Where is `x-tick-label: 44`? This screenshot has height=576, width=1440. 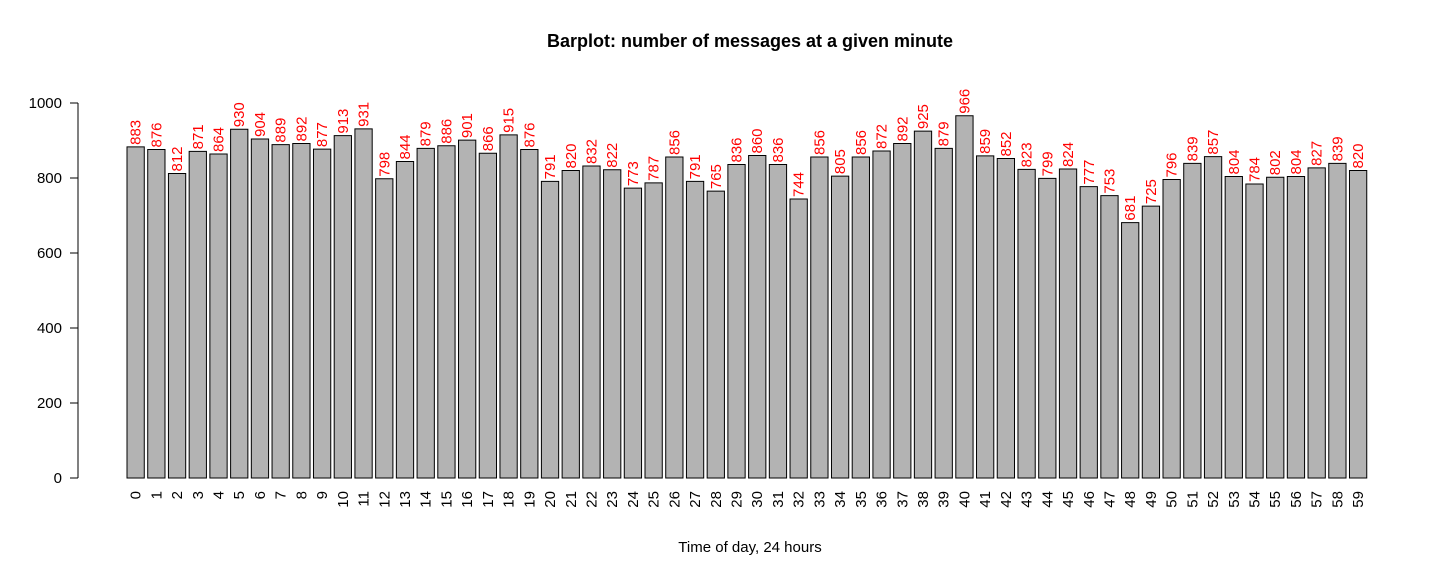
x-tick-label: 44 is located at coordinates (1047, 499).